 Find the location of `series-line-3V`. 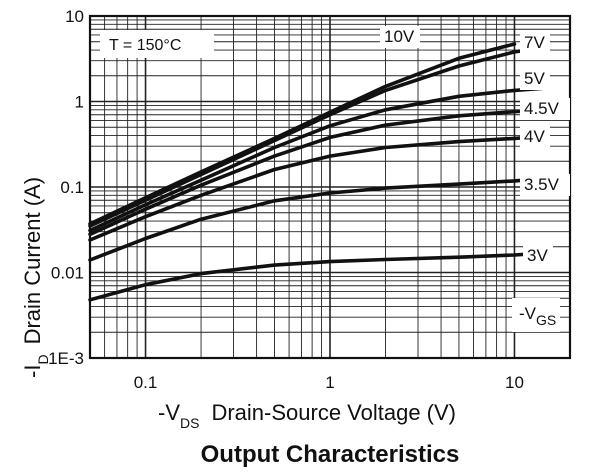

series-line-3V is located at coordinates (316, 276).